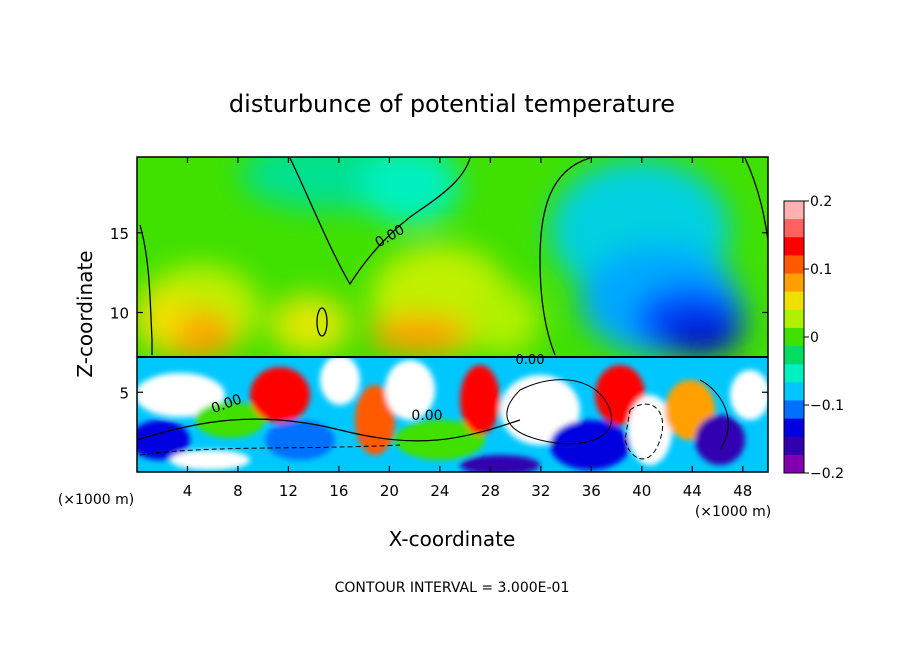  Describe the element at coordinates (119, 314) in the screenshot. I see `y-tick-label: 10` at that location.